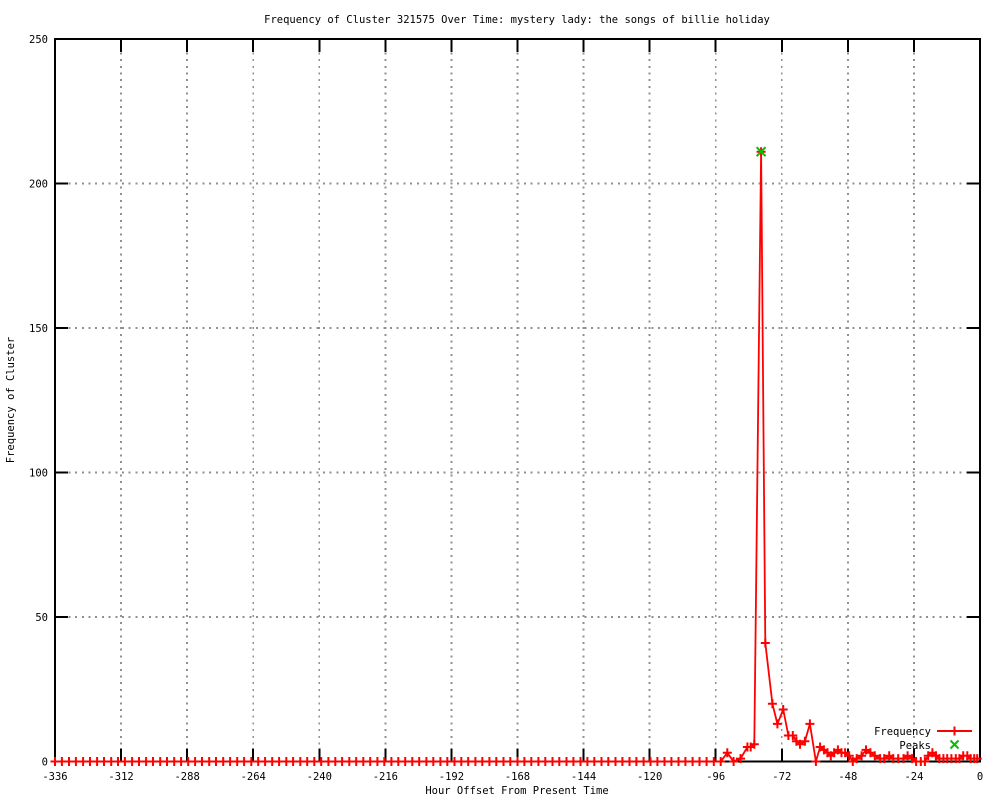 The height and width of the screenshot is (800, 1000). I want to click on x-tick-label: -288, so click(186, 777).